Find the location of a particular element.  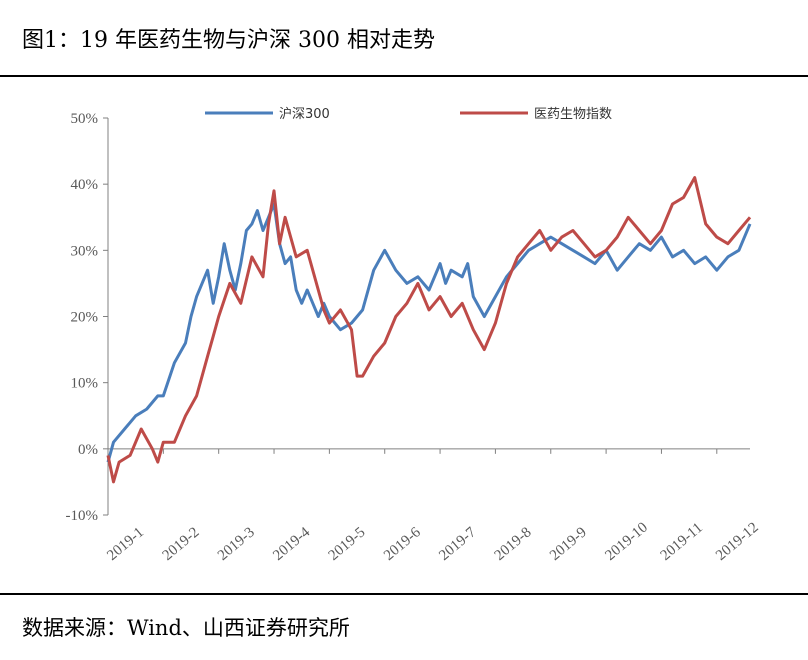

data-source-note: 数据来源：Wind、山西证券研究所 is located at coordinates (186, 628).